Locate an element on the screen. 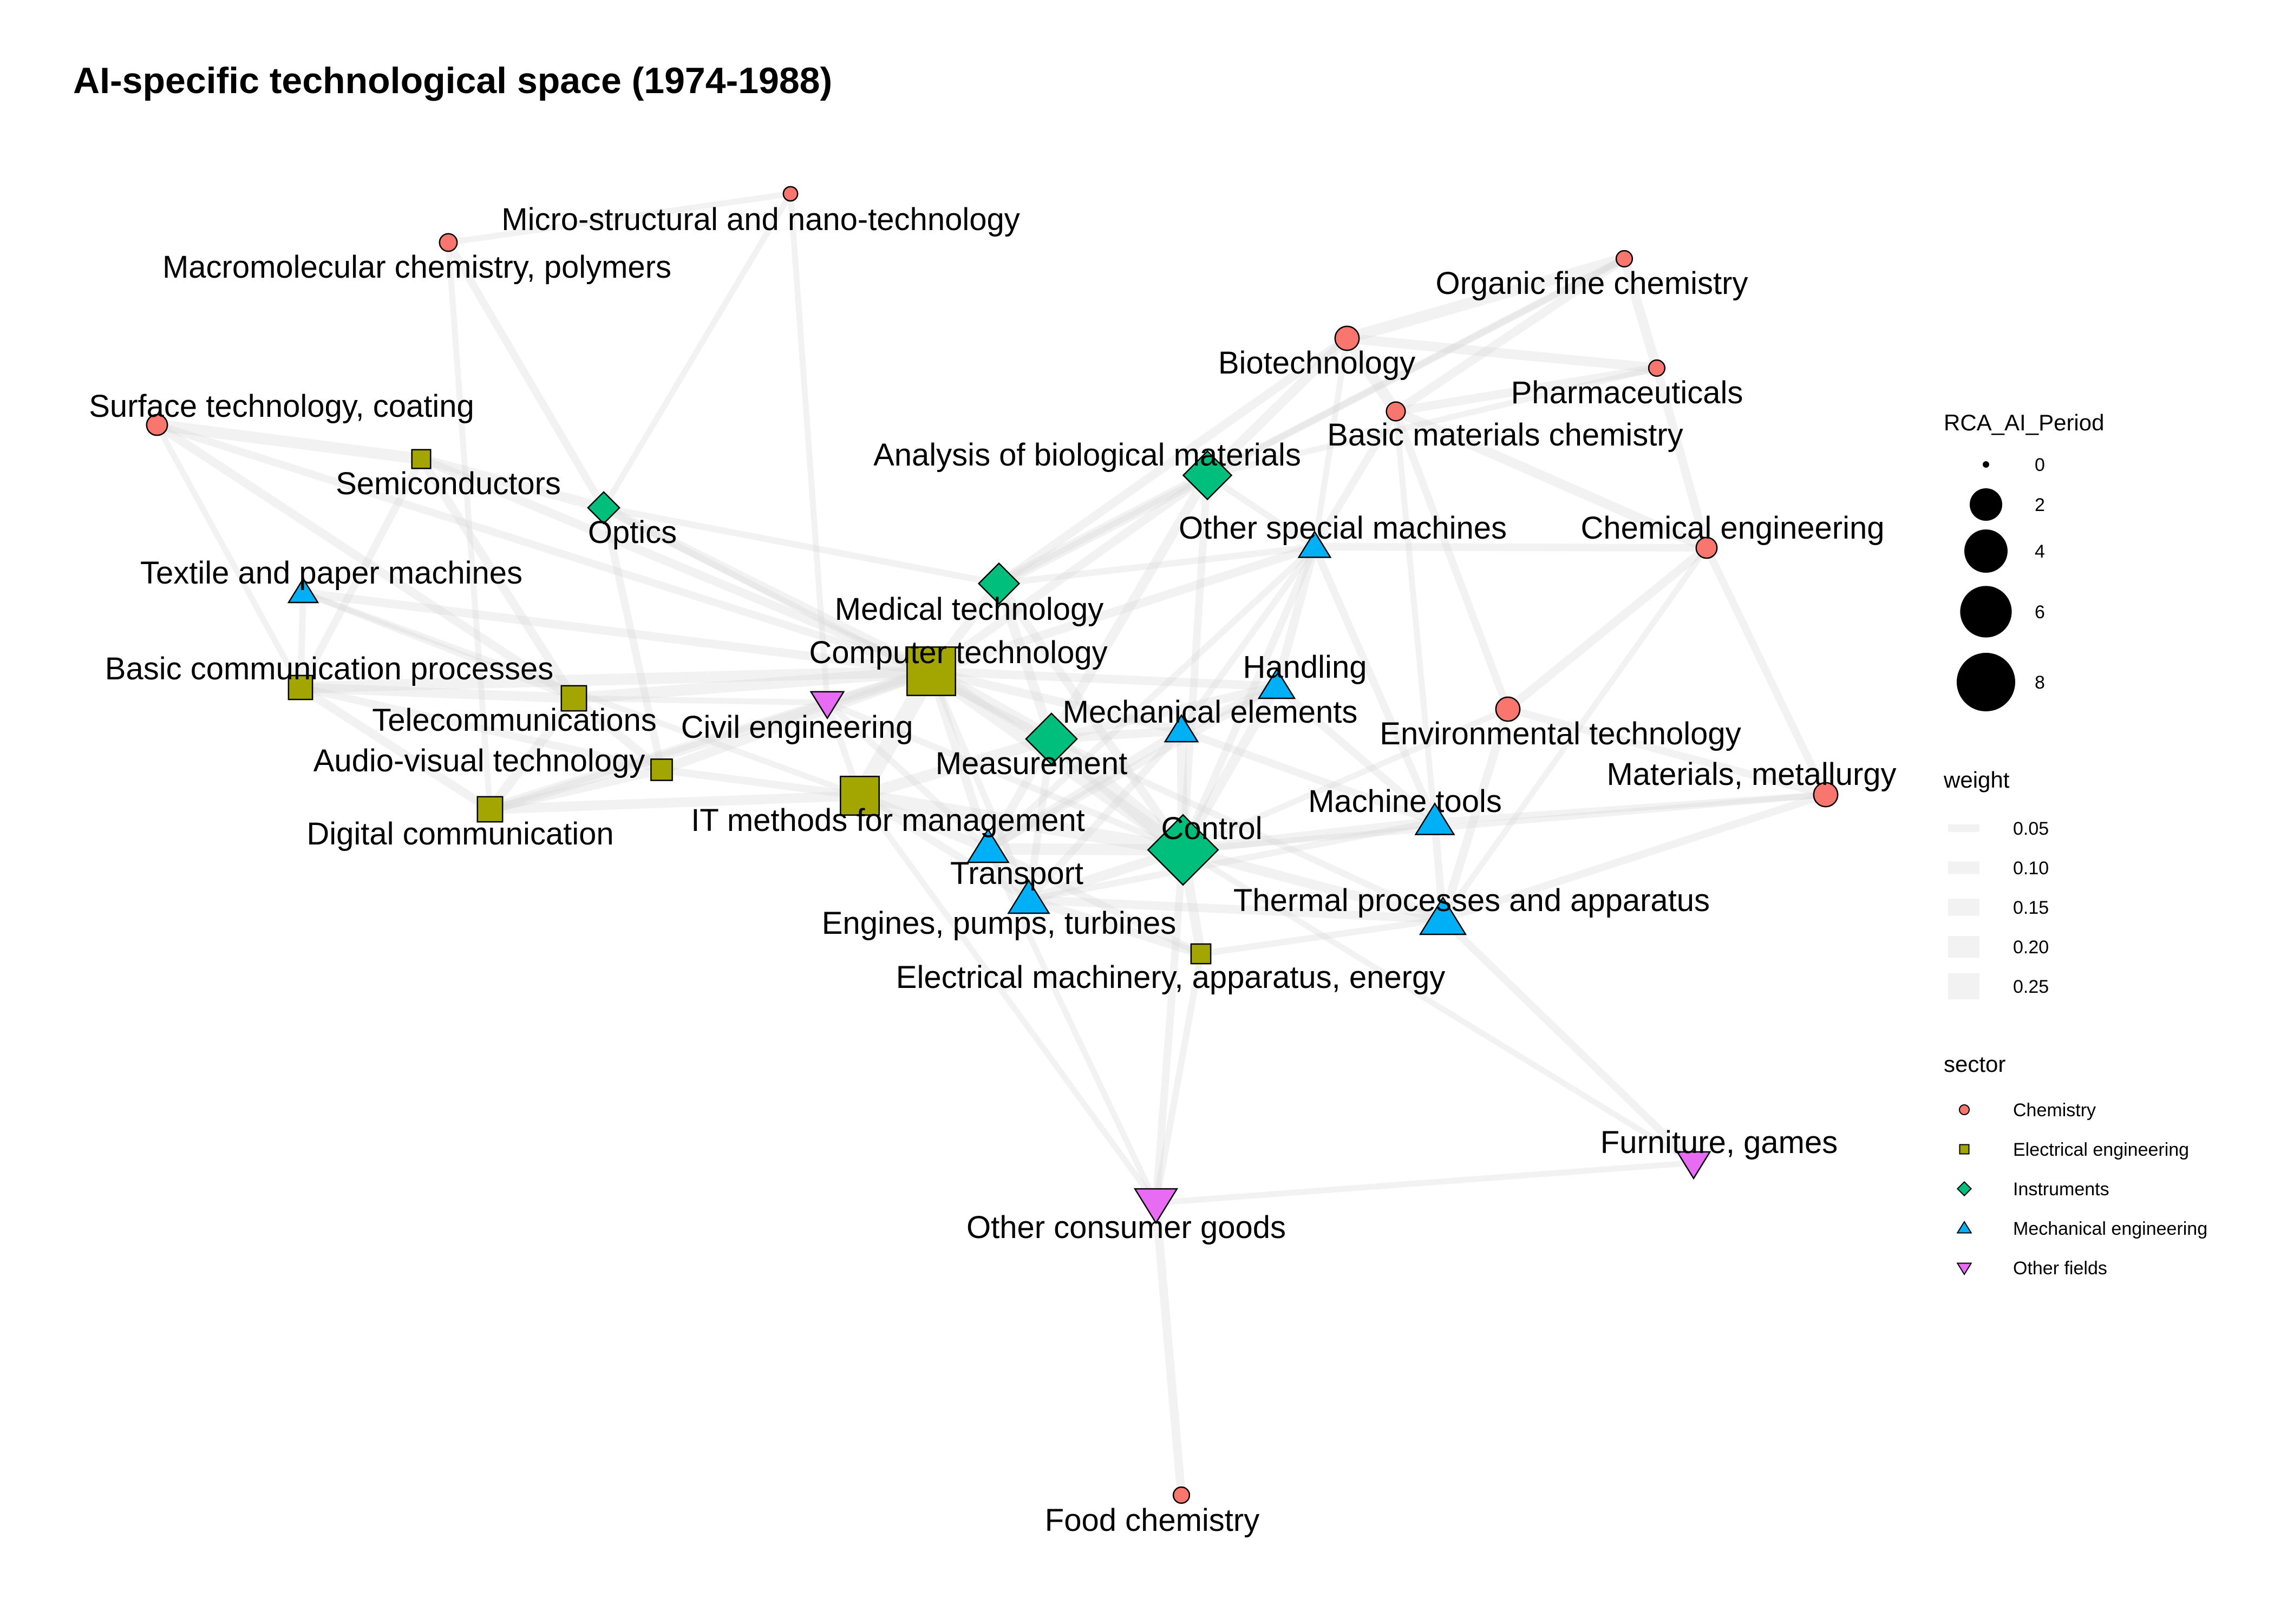 The image size is (2274, 1624). edge-measure-transport is located at coordinates (1020, 794).